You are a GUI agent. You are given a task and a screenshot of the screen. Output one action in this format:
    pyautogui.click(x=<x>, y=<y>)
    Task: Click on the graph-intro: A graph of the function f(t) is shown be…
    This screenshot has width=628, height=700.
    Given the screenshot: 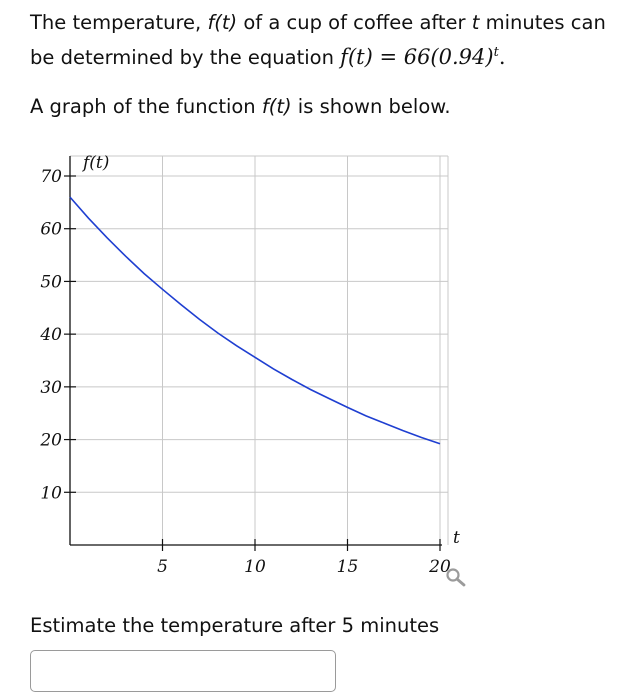 What is the action you would take?
    pyautogui.click(x=240, y=106)
    